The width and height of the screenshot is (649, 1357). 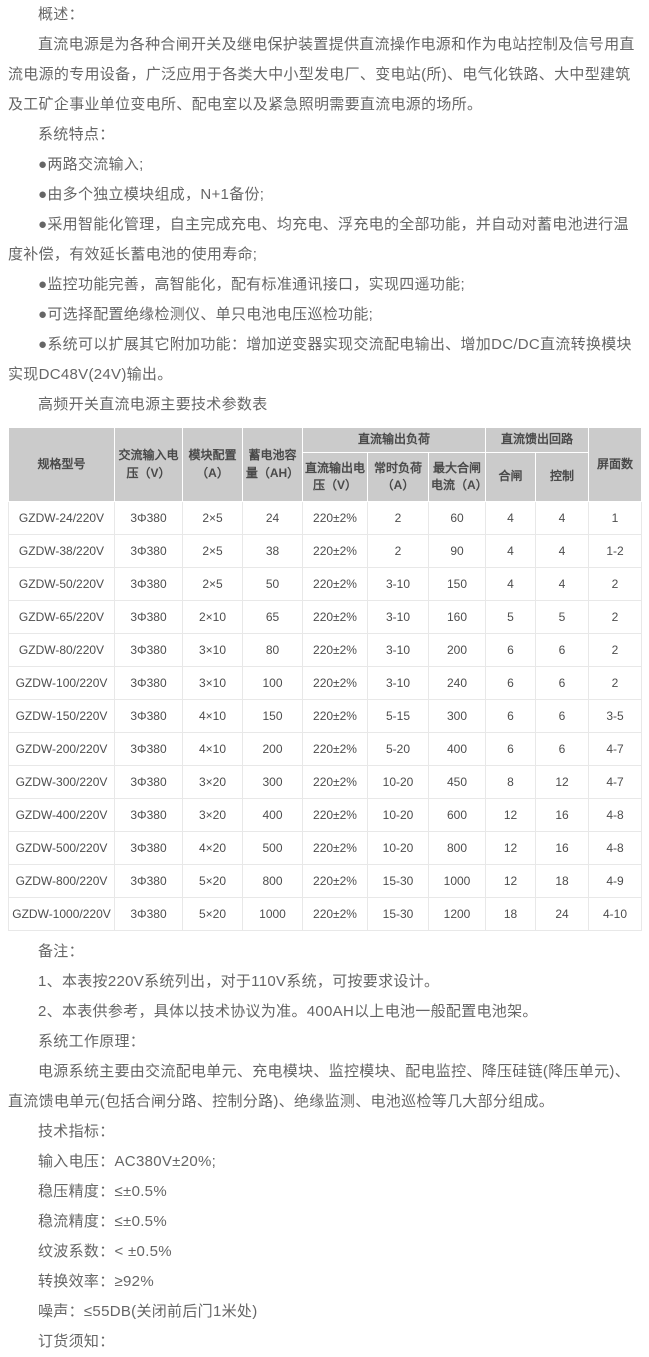 I want to click on table-row: GZDW-50/220V 3Φ380 2×5 50 220±2% 3-10 150 4 4 2, so click(x=325, y=584).